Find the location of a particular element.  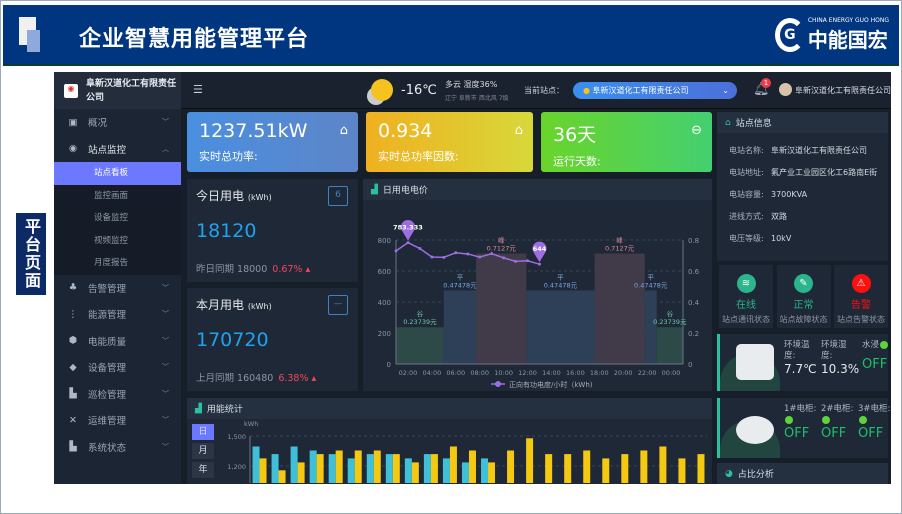

sidebar-item: ✕ 运维管理 ﹀ is located at coordinates (117, 420).